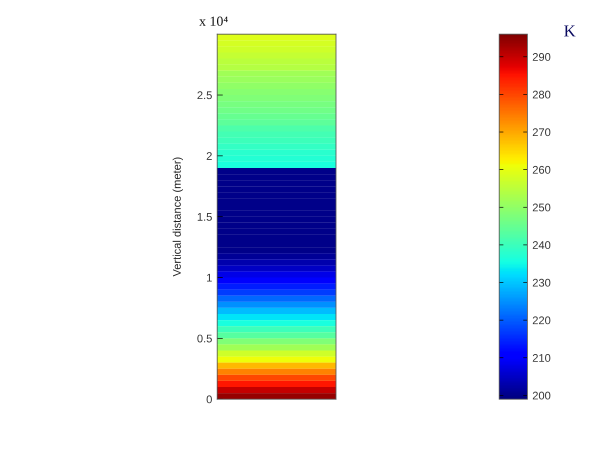  Describe the element at coordinates (209, 156) in the screenshot. I see `y-tick-label: 2` at that location.